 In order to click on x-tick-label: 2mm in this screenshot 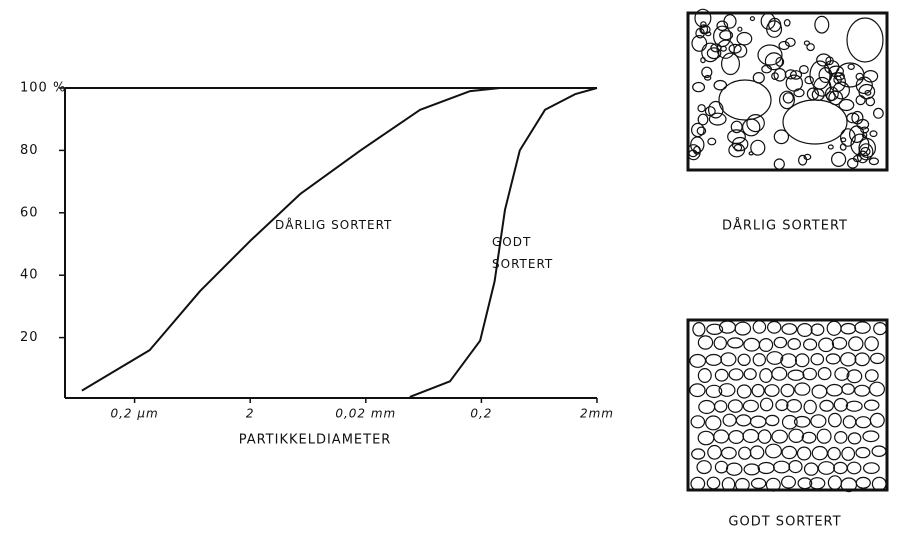, I will do `click(597, 414)`.